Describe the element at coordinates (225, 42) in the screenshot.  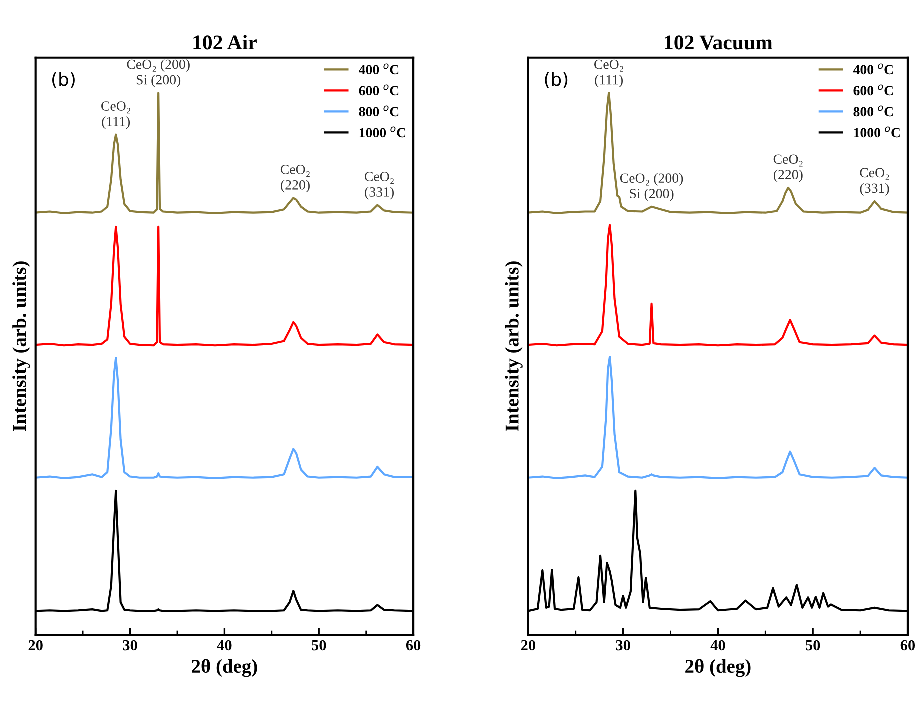
I see `chart-title: 102 Air` at that location.